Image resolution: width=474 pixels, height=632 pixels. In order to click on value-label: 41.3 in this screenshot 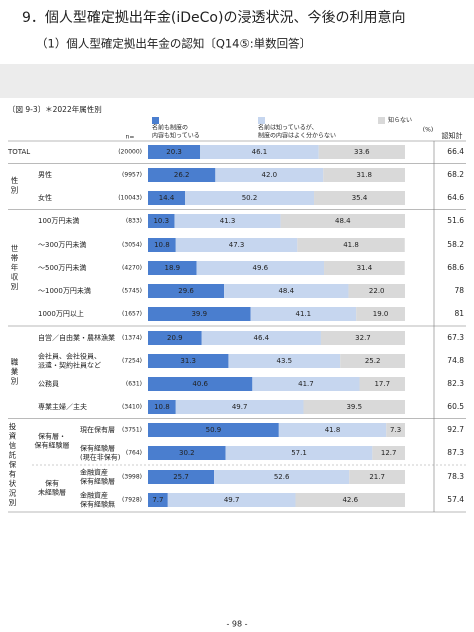, I will do `click(228, 221)`.